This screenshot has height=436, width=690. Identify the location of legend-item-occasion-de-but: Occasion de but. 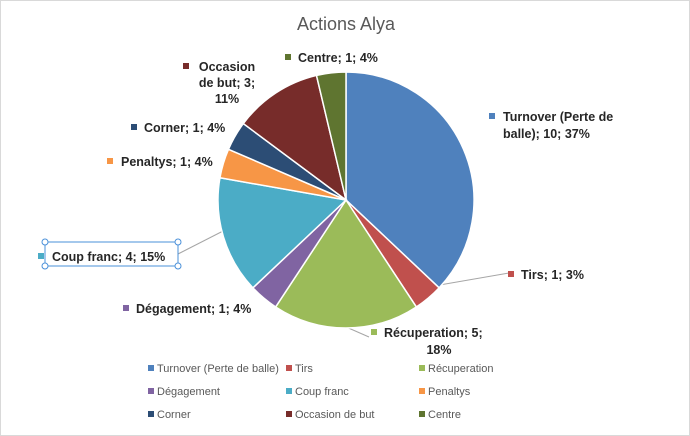
(330, 415).